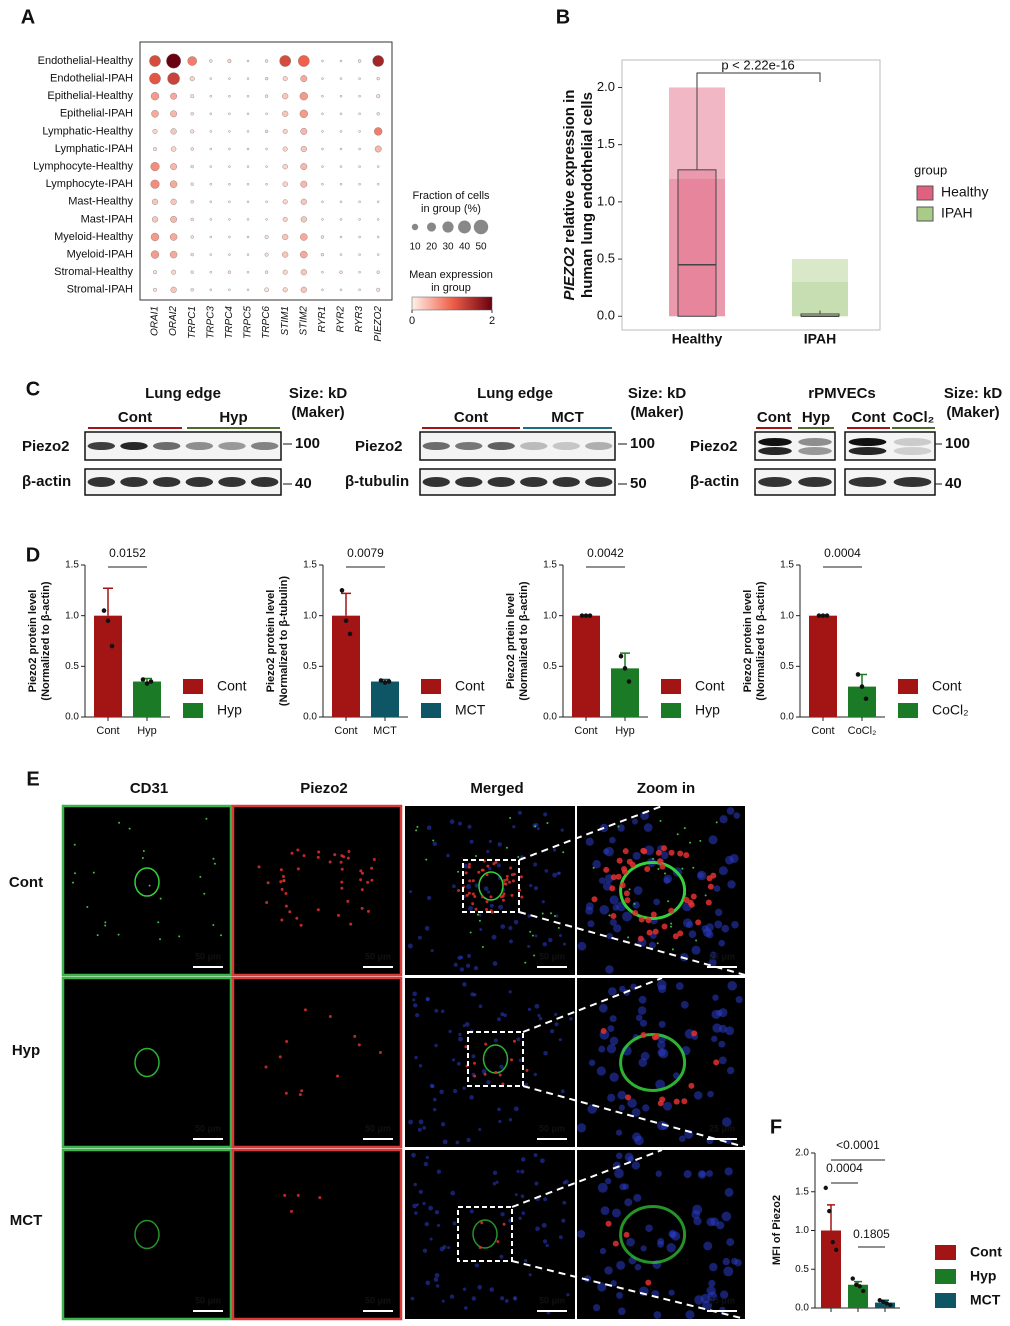 The width and height of the screenshot is (1010, 1326). Describe the element at coordinates (722, 1300) in the screenshot. I see `scale-bar-label: 25 μm` at that location.